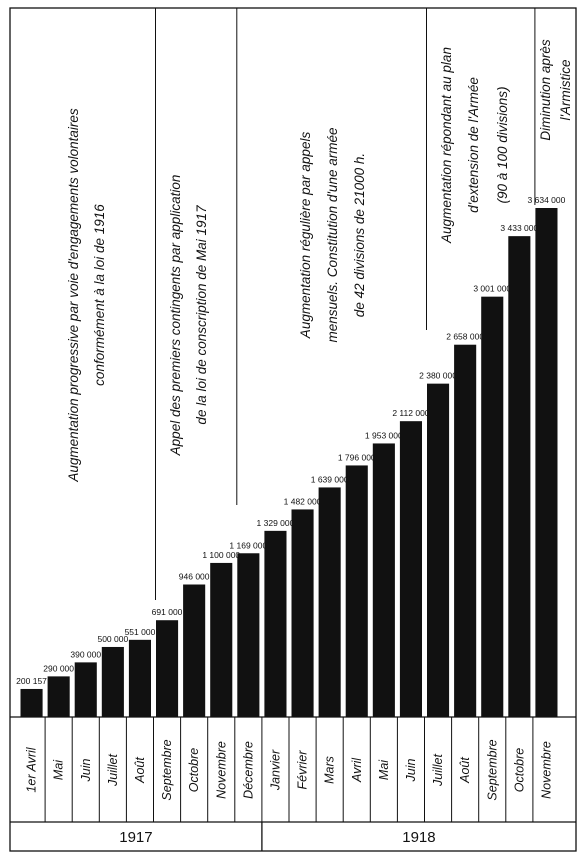  What do you see at coordinates (248, 770) in the screenshot?
I see `month-label: Décembre` at bounding box center [248, 770].